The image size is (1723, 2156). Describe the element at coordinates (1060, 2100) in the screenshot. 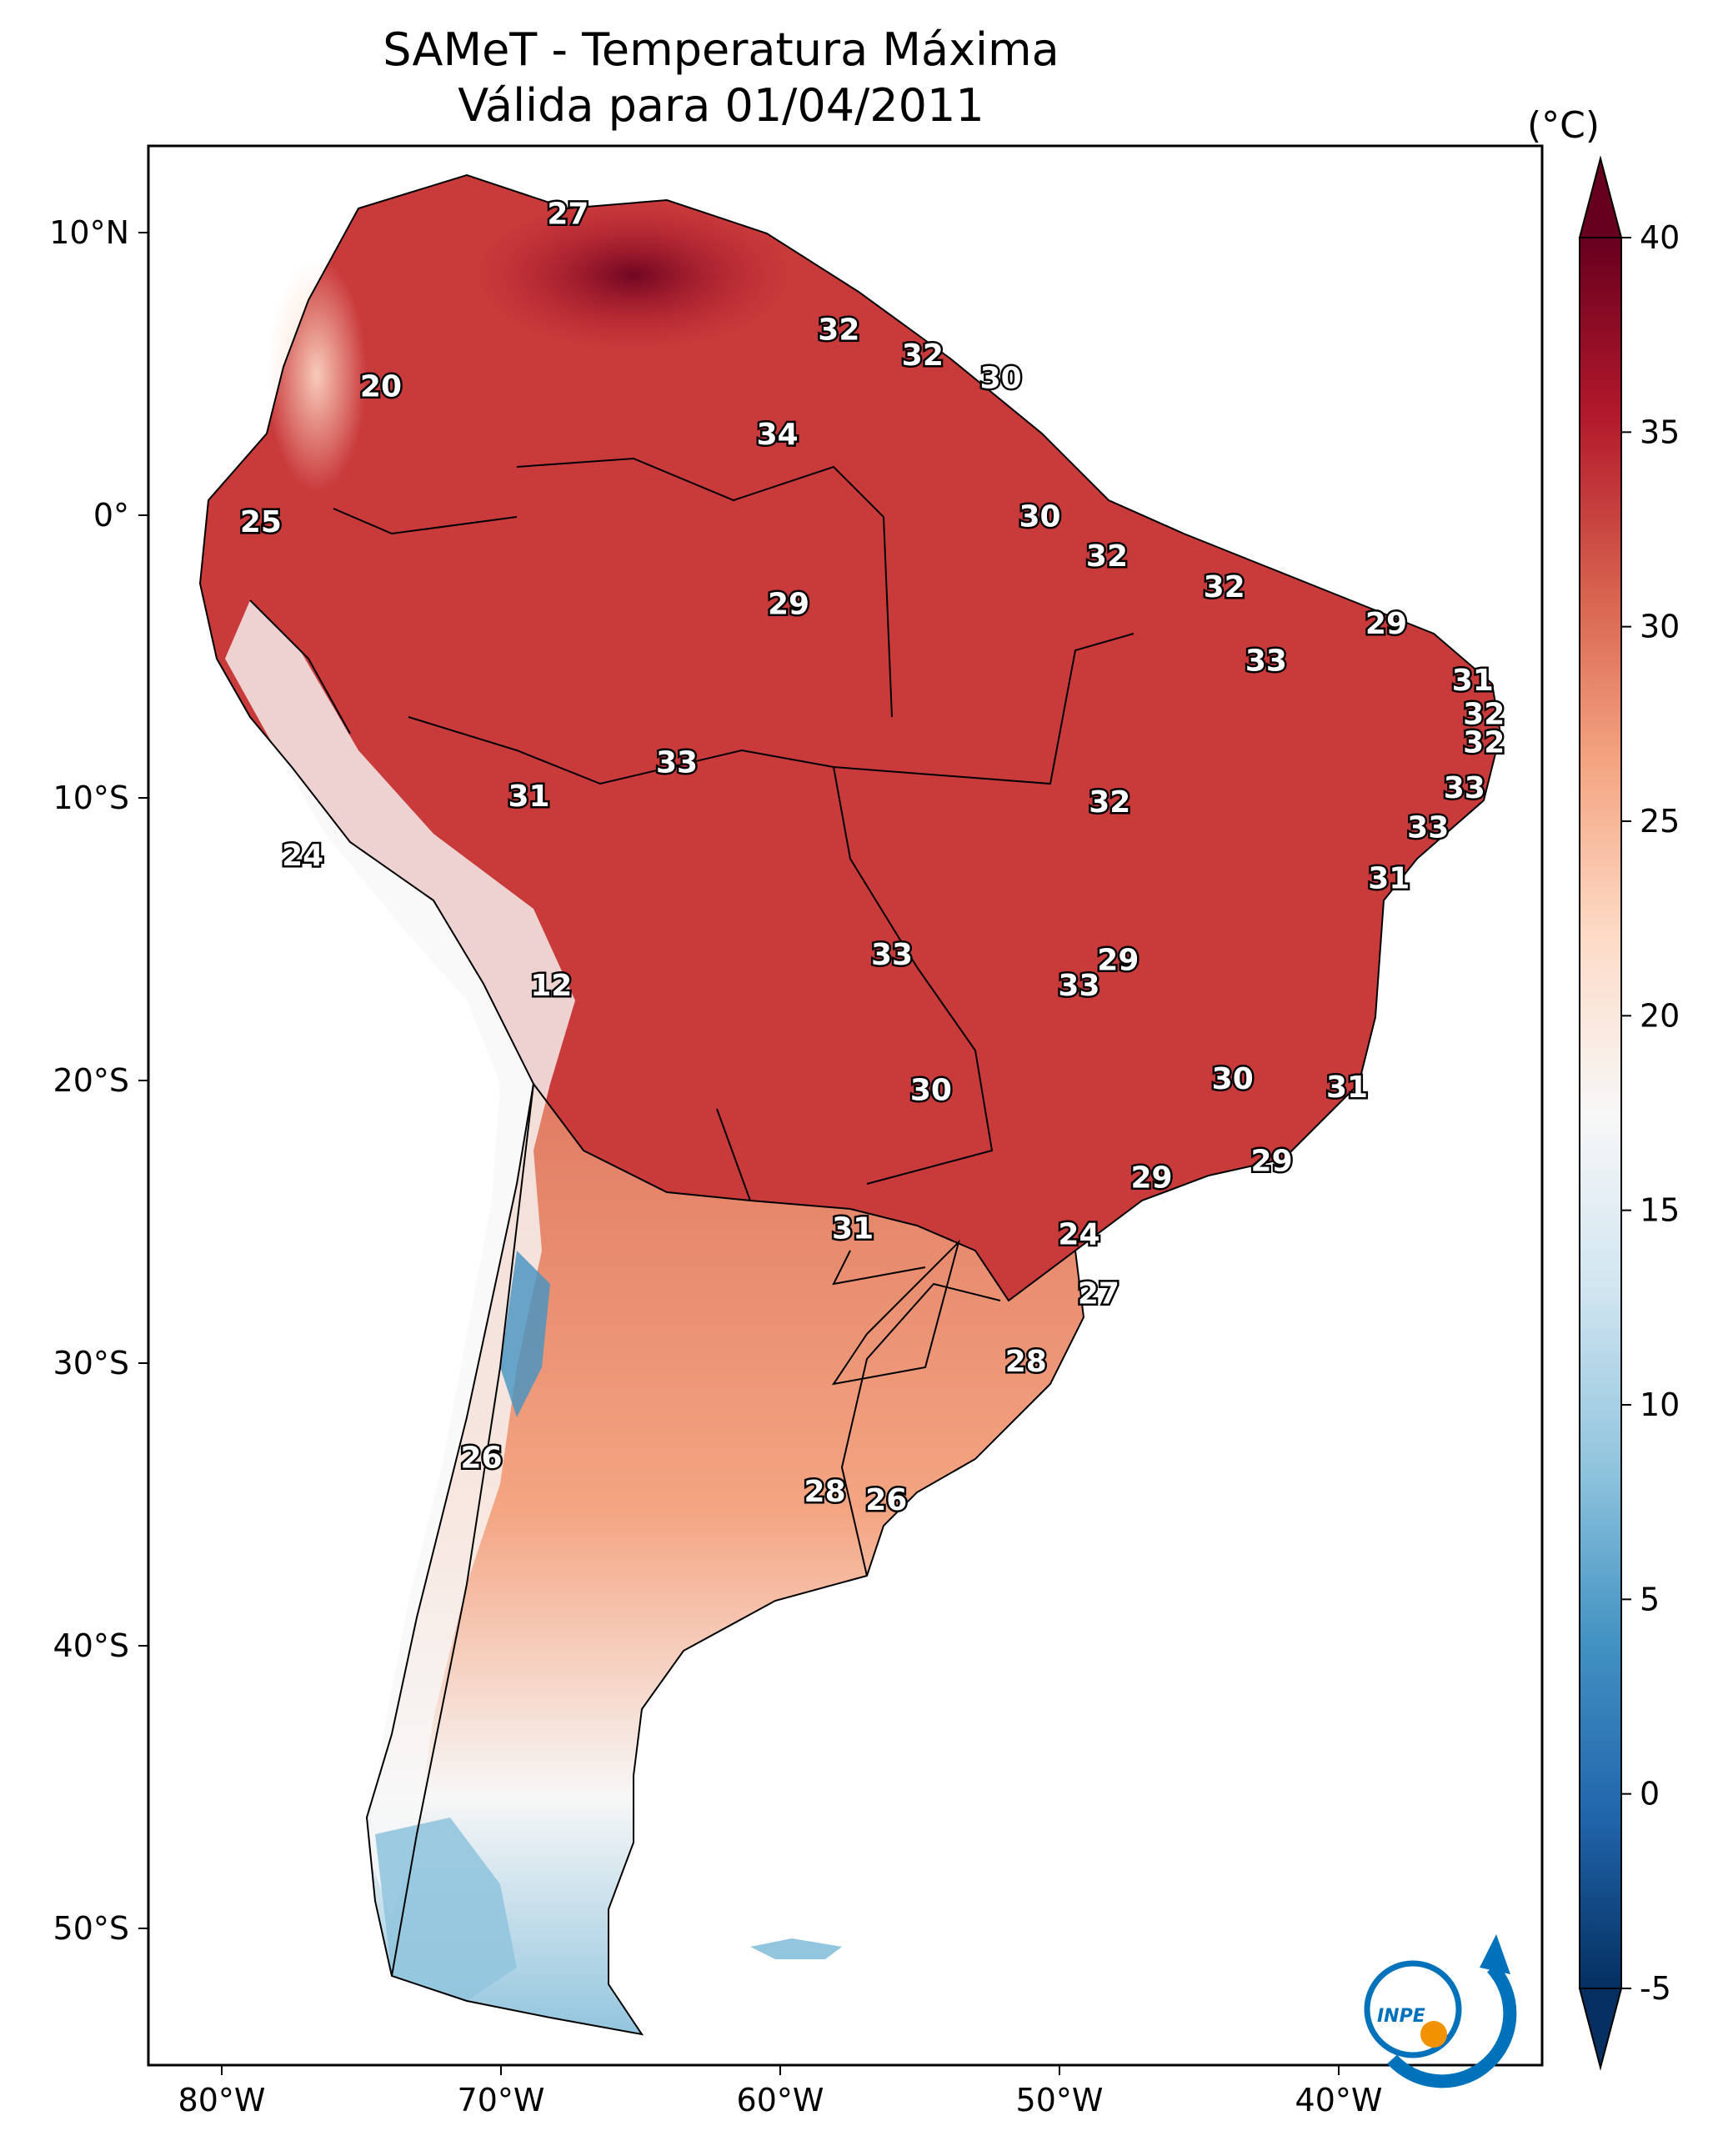

I see `lon-label: 50°W` at that location.